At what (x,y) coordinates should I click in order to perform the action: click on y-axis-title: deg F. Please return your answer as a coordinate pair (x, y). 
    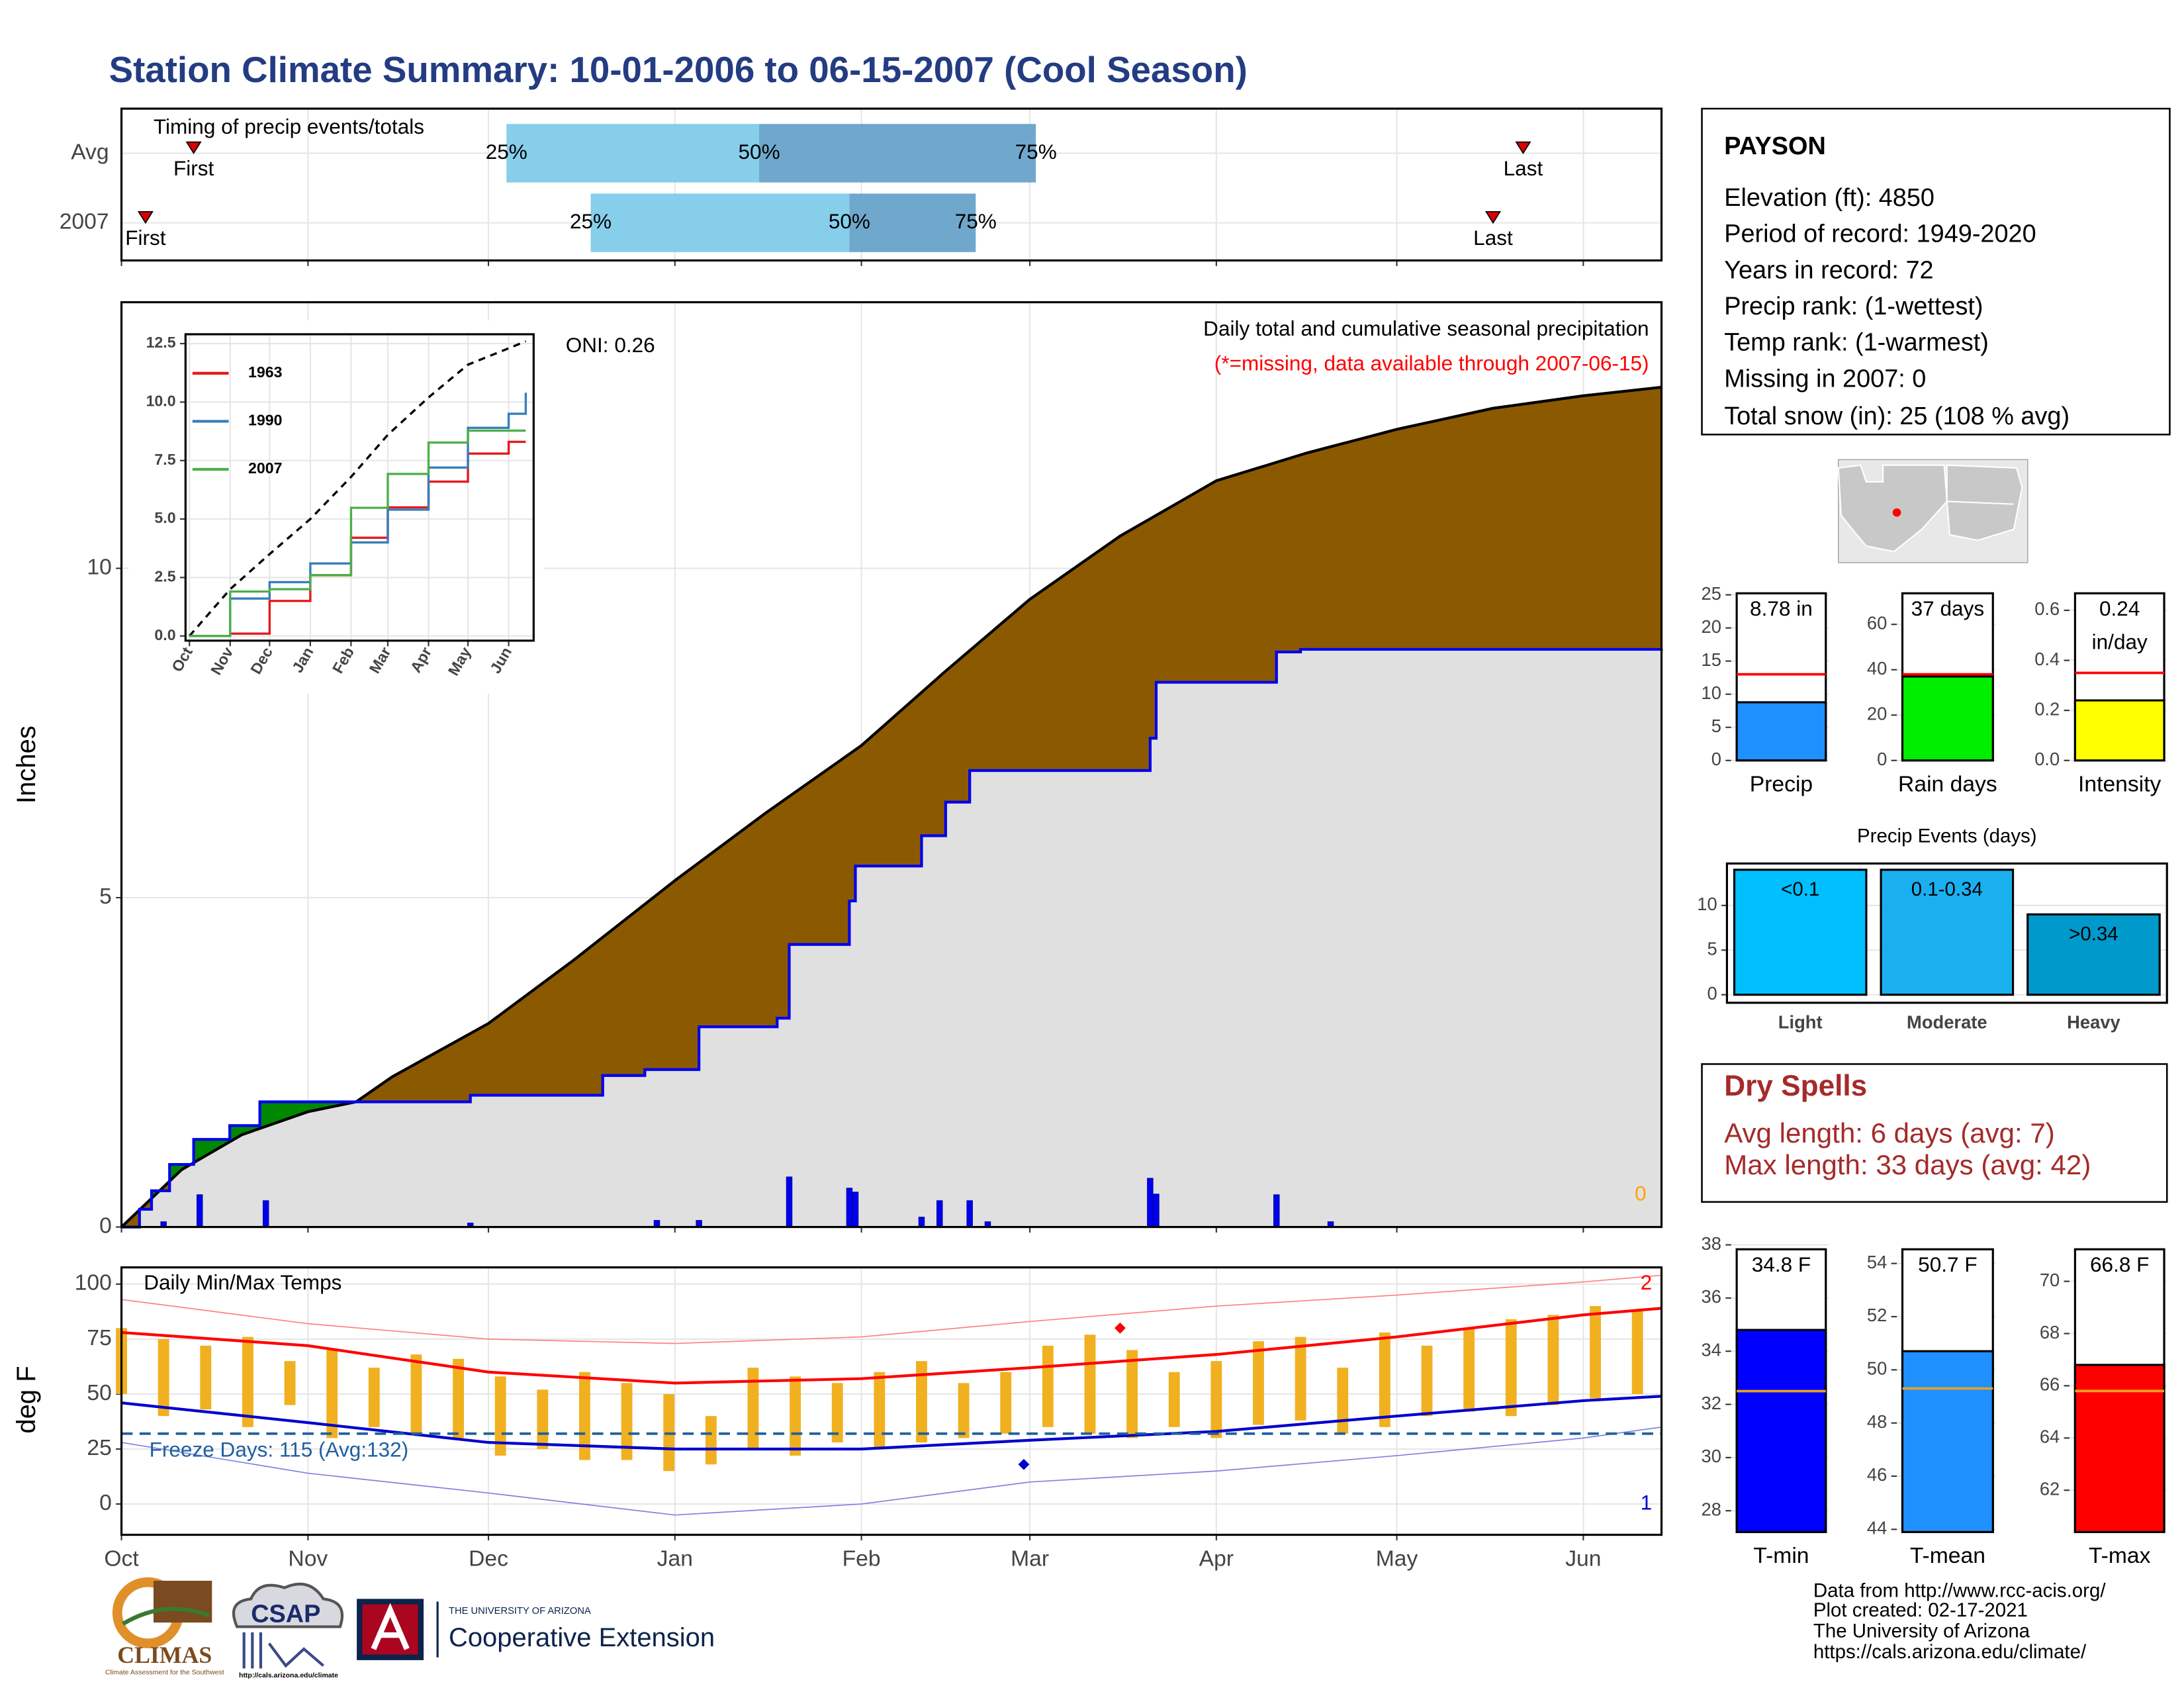
    Looking at the image, I should click on (26, 1399).